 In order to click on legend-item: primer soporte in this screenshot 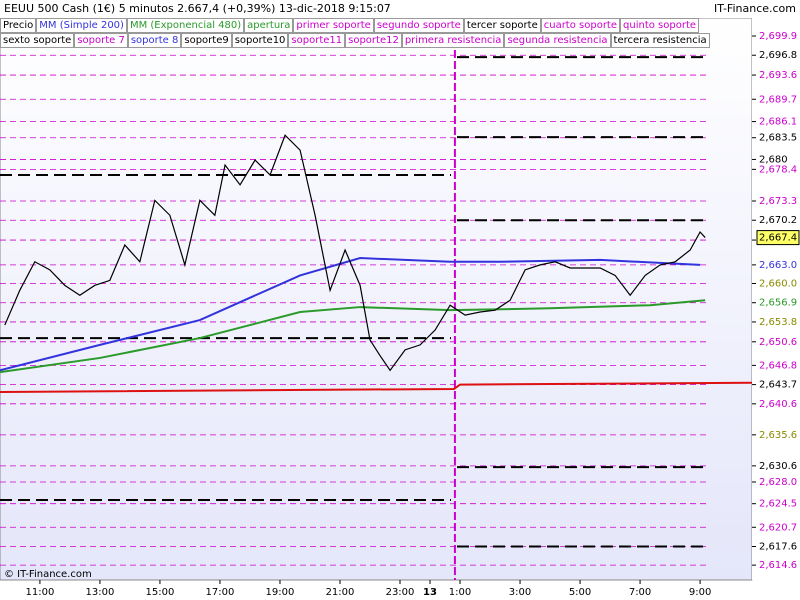, I will do `click(333, 25)`.